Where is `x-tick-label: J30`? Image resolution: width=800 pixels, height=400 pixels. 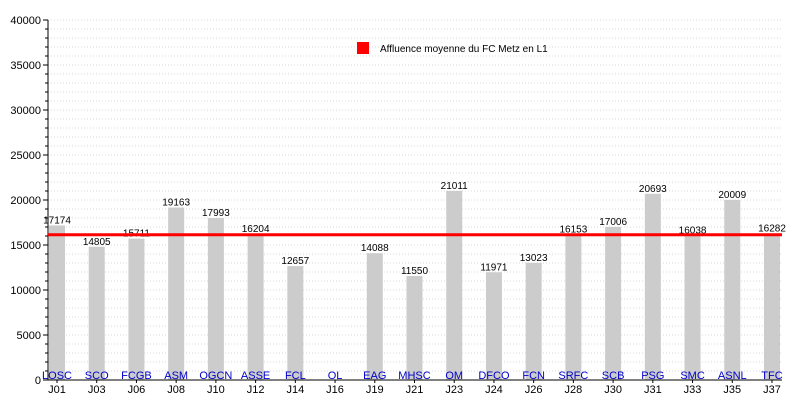 x-tick-label: J30 is located at coordinates (613, 390).